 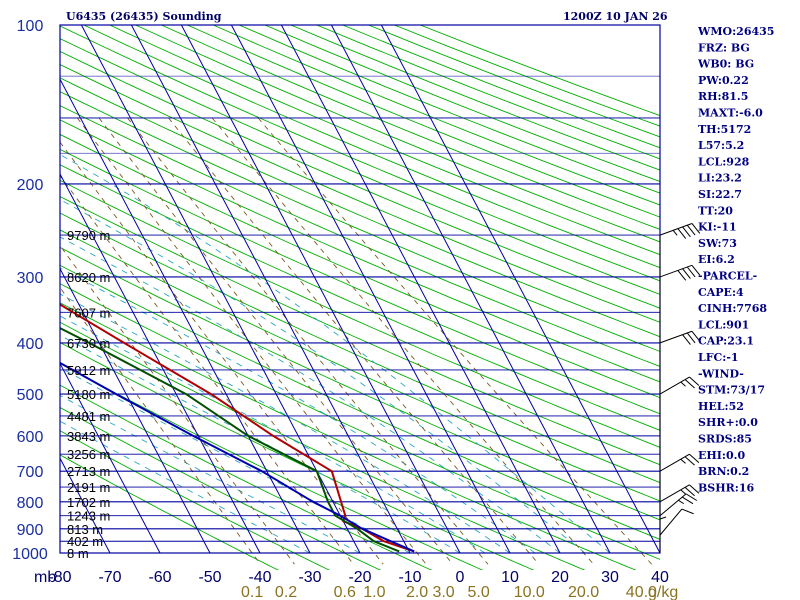 I want to click on temperature-tick-label: -30, so click(x=309, y=577).